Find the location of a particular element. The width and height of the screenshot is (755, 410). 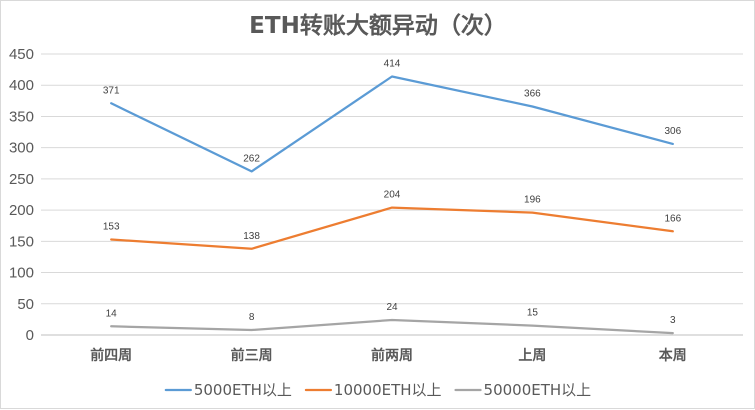

data-label: 204 is located at coordinates (392, 195).